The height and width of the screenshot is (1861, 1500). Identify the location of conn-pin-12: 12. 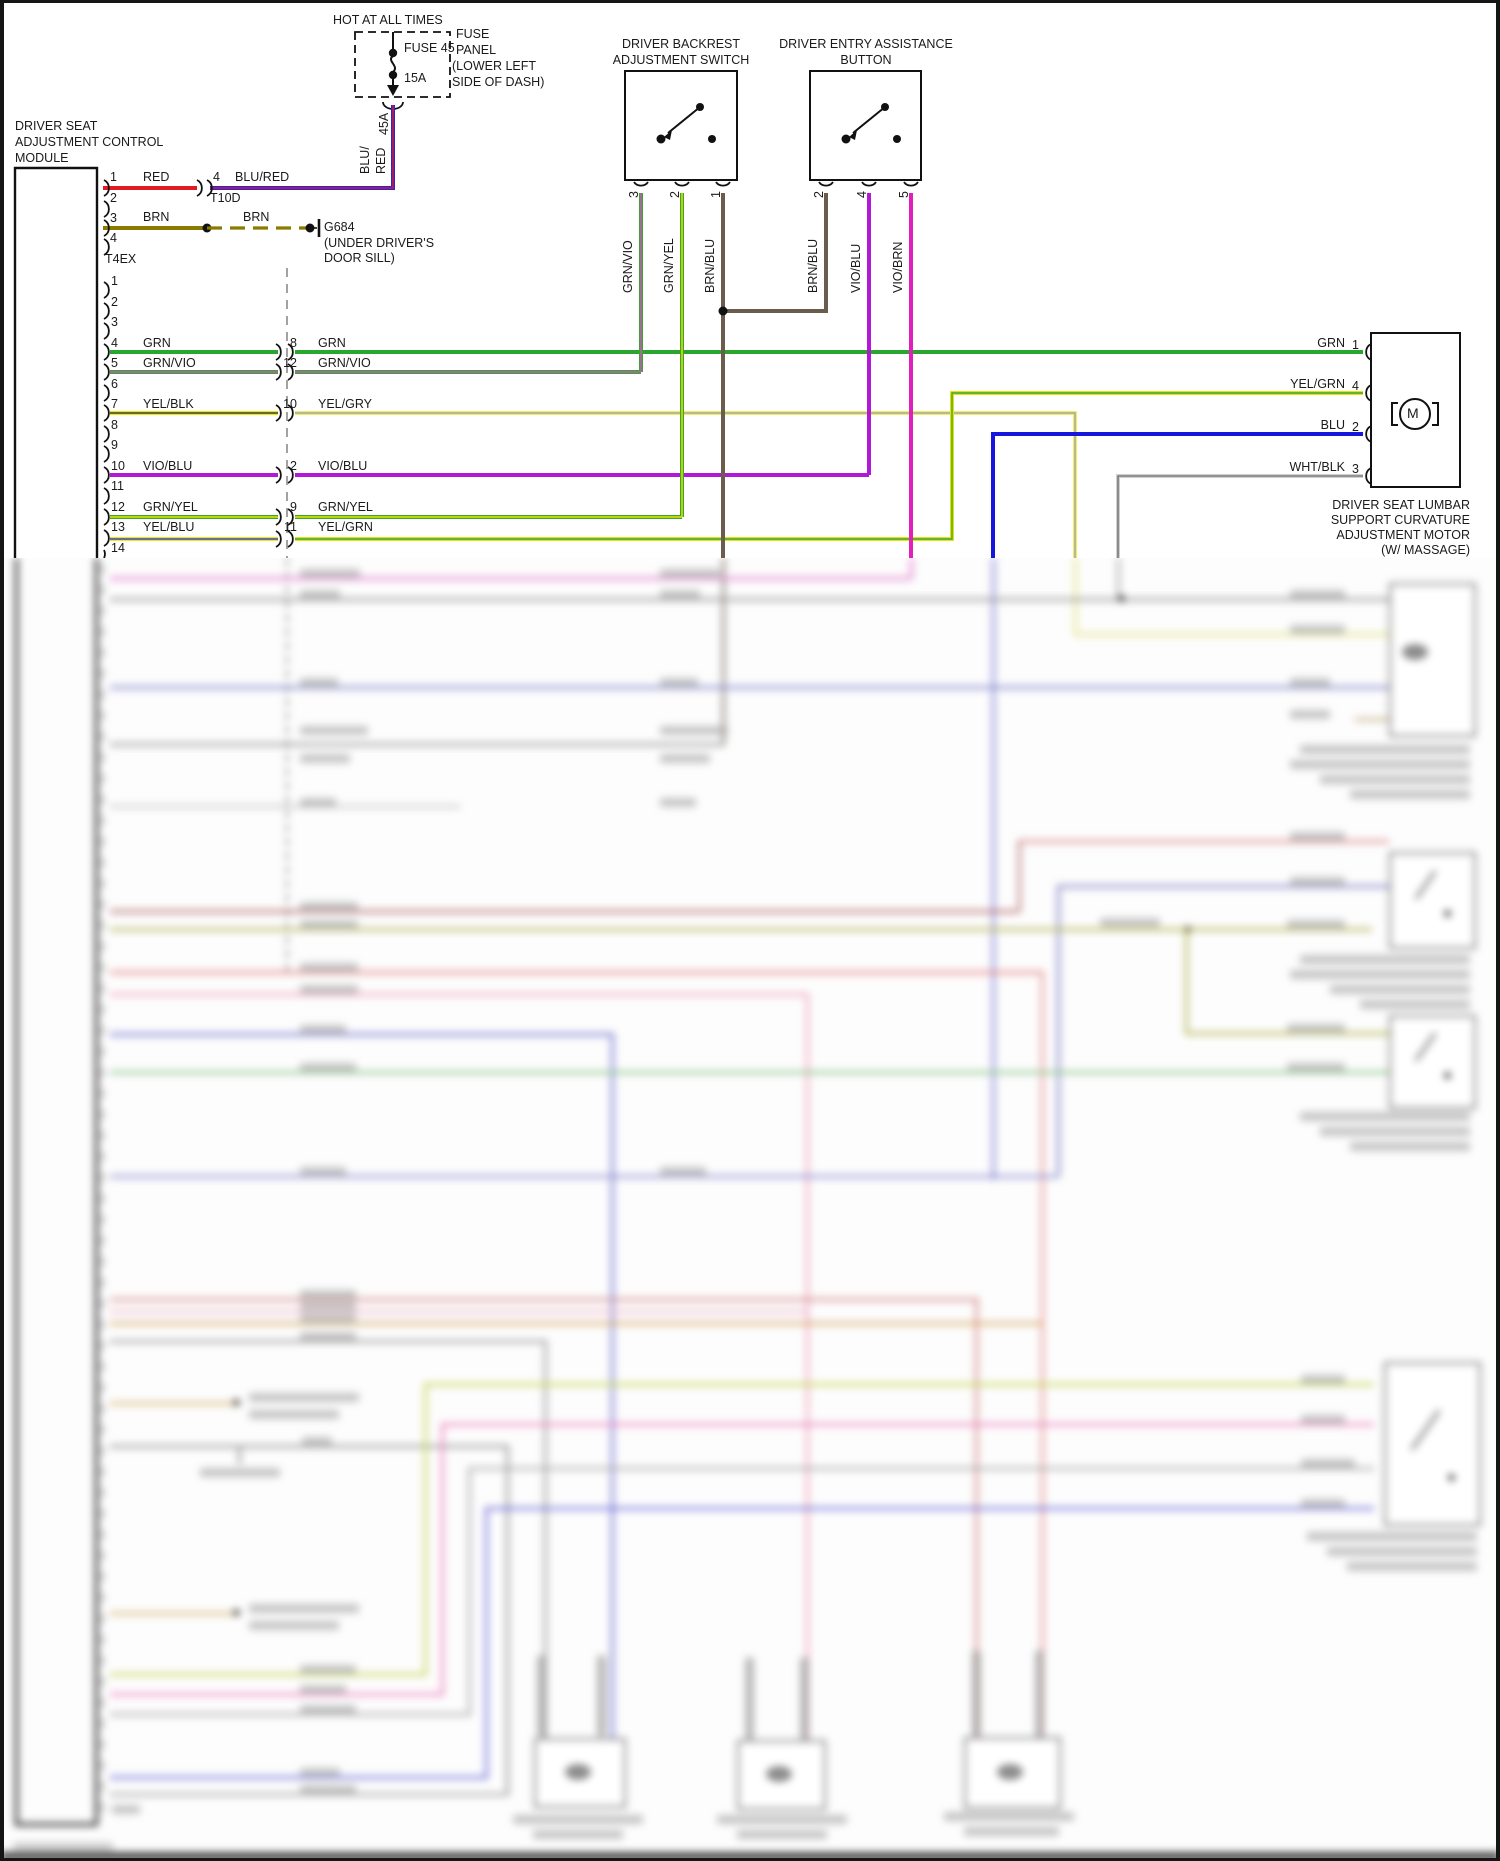
(290, 363).